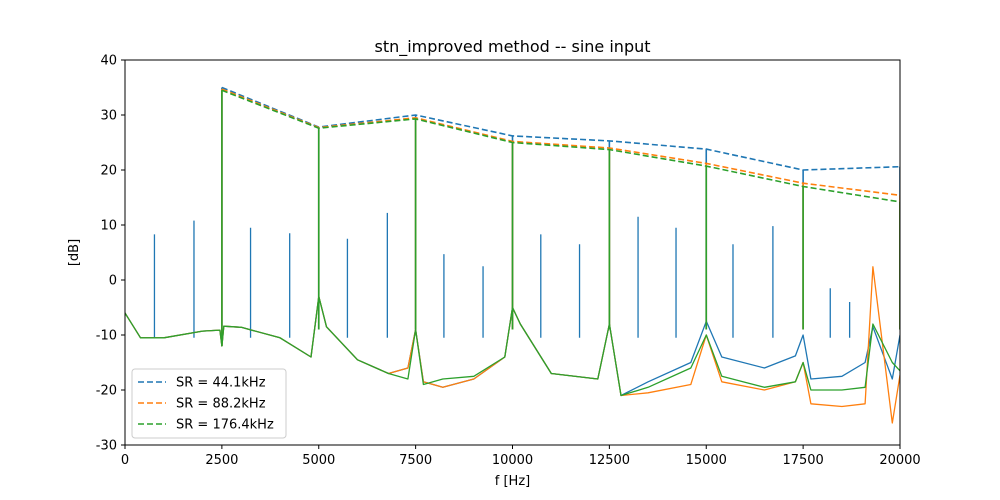  What do you see at coordinates (108, 61) in the screenshot?
I see `y-tick-label-7: 40` at bounding box center [108, 61].